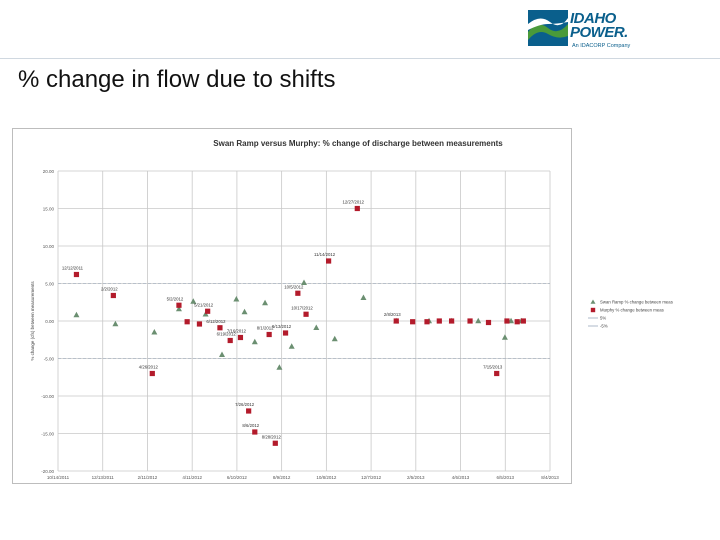 Image resolution: width=720 pixels, height=540 pixels. What do you see at coordinates (237, 477) in the screenshot?
I see `x-tick-label: 6/10/2012` at bounding box center [237, 477].